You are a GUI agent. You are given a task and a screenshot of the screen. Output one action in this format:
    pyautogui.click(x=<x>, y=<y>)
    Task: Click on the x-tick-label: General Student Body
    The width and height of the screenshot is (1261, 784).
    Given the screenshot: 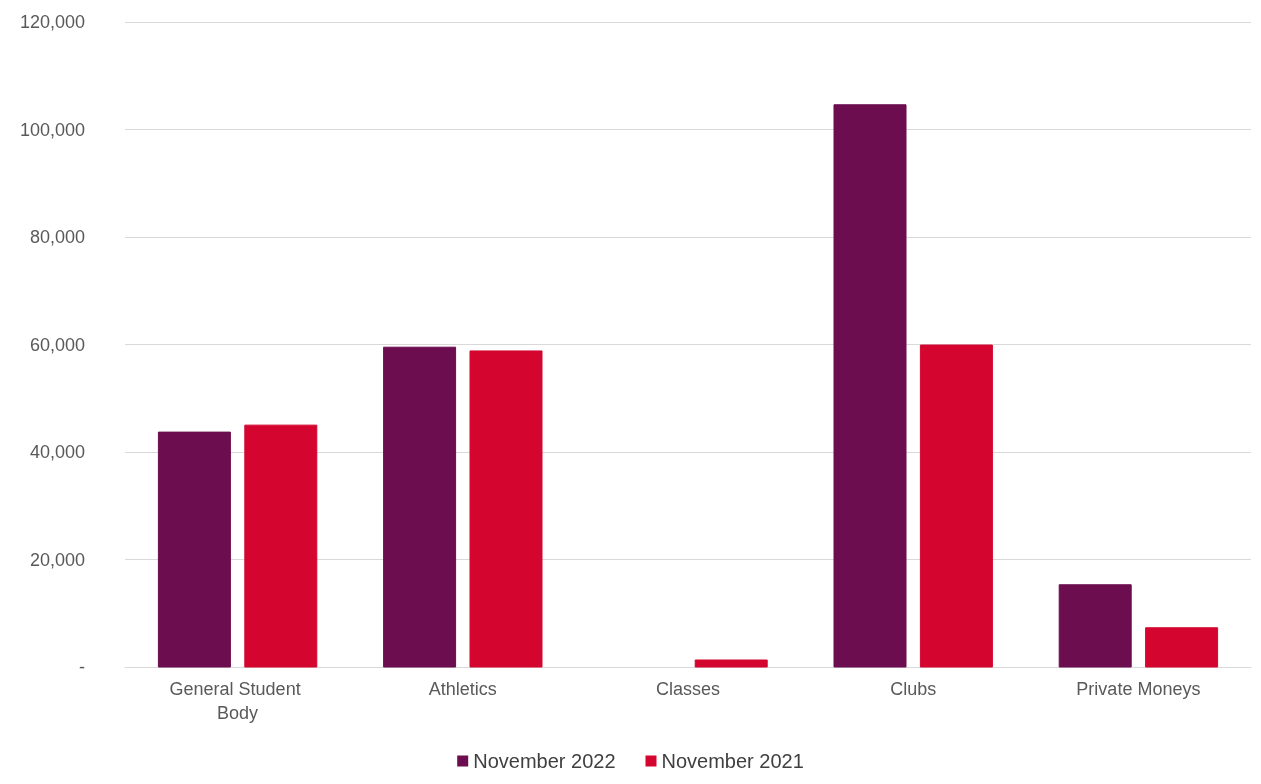 What is the action you would take?
    pyautogui.click(x=237, y=701)
    